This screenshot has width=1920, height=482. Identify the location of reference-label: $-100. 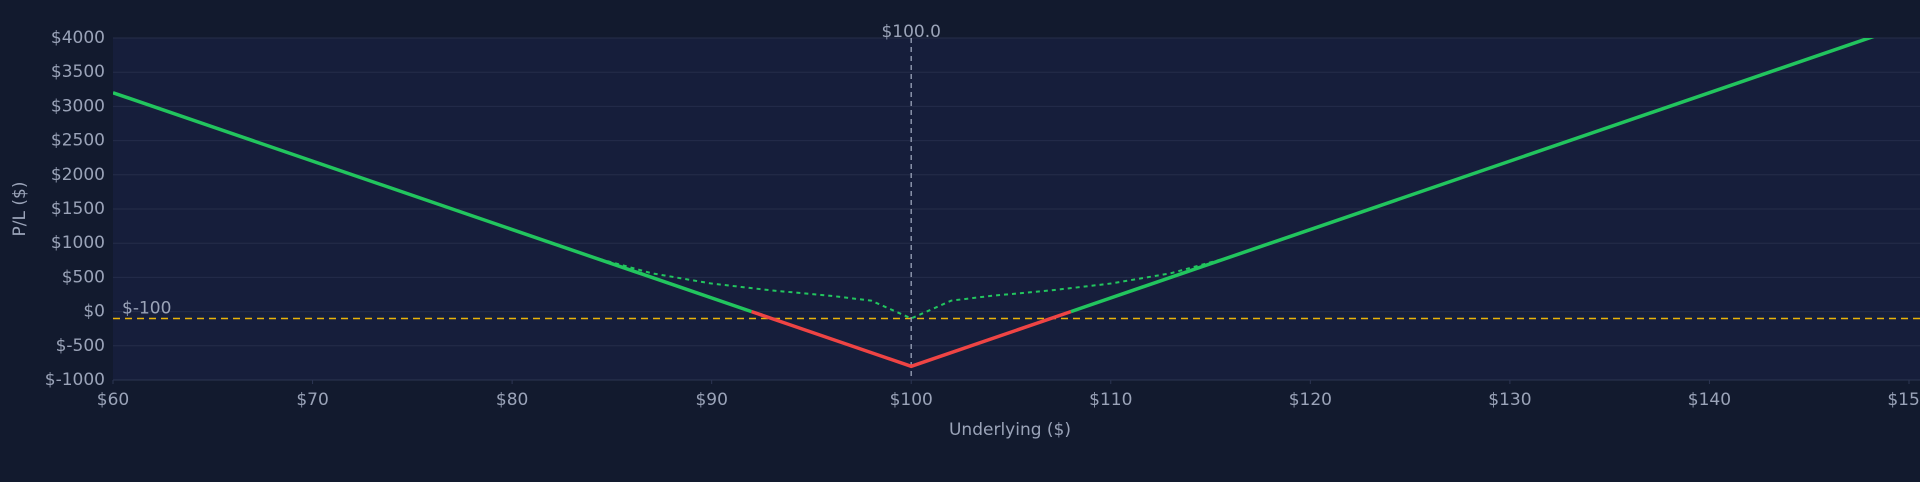
(146, 308).